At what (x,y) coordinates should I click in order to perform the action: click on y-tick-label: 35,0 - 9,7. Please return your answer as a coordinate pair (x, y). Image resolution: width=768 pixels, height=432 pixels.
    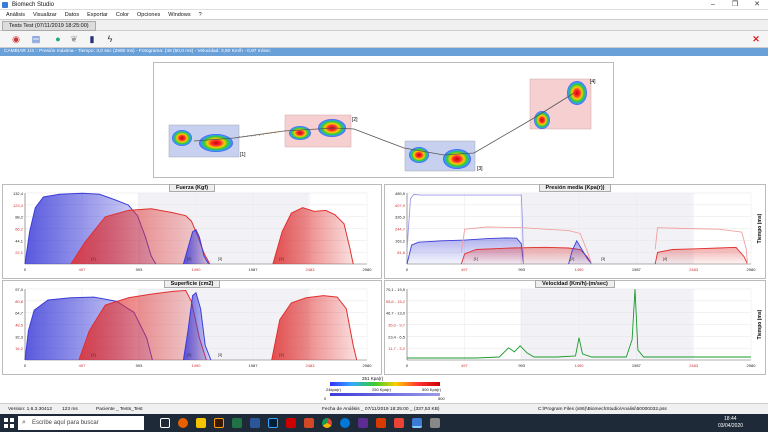
    Looking at the image, I should click on (397, 325).